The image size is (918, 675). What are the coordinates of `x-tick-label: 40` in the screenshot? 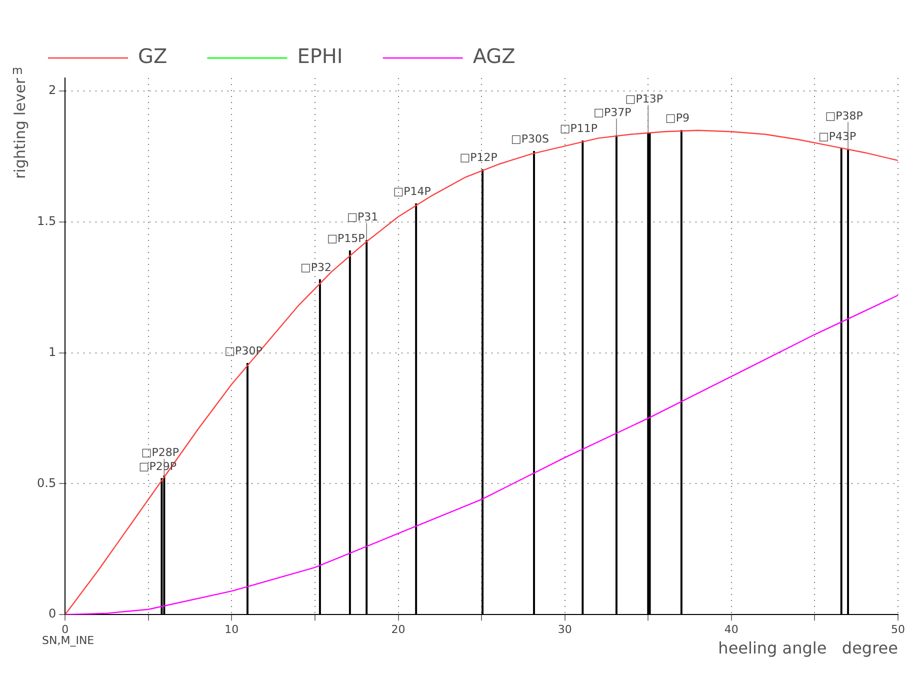 It's located at (731, 629).